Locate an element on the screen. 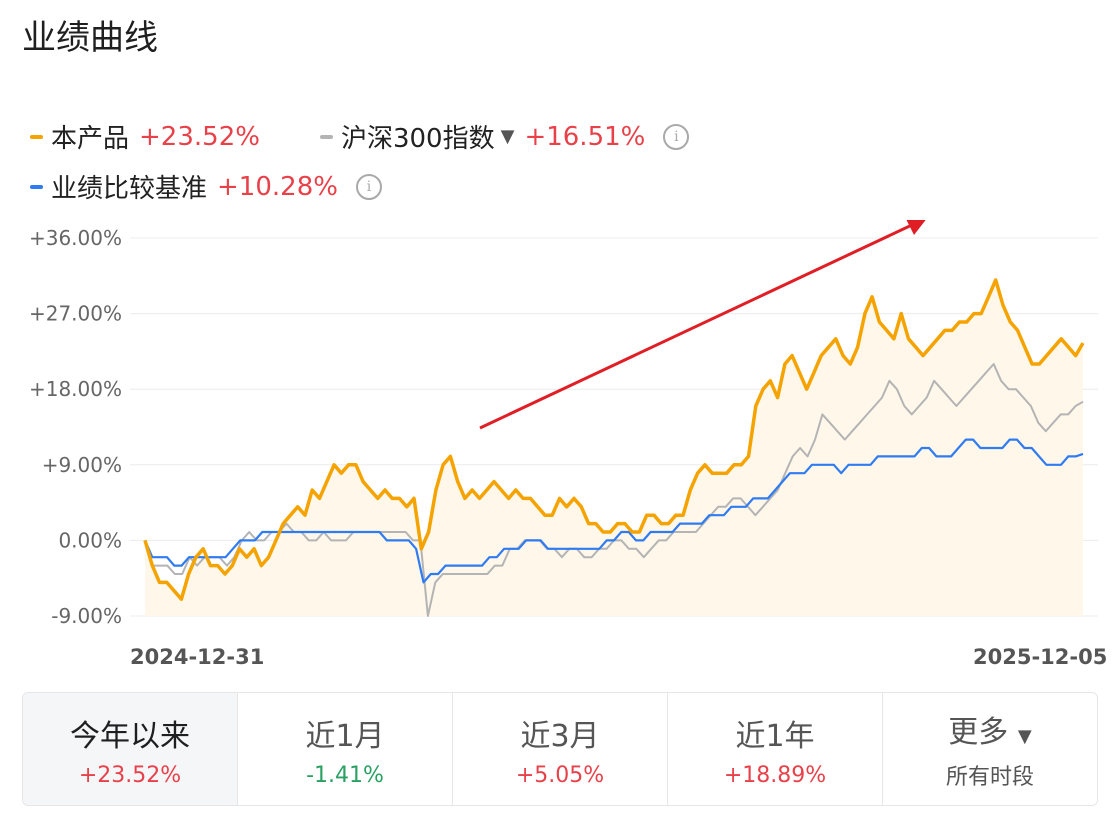 This screenshot has height=820, width=1117. tab-label: 近1月 is located at coordinates (345, 736).